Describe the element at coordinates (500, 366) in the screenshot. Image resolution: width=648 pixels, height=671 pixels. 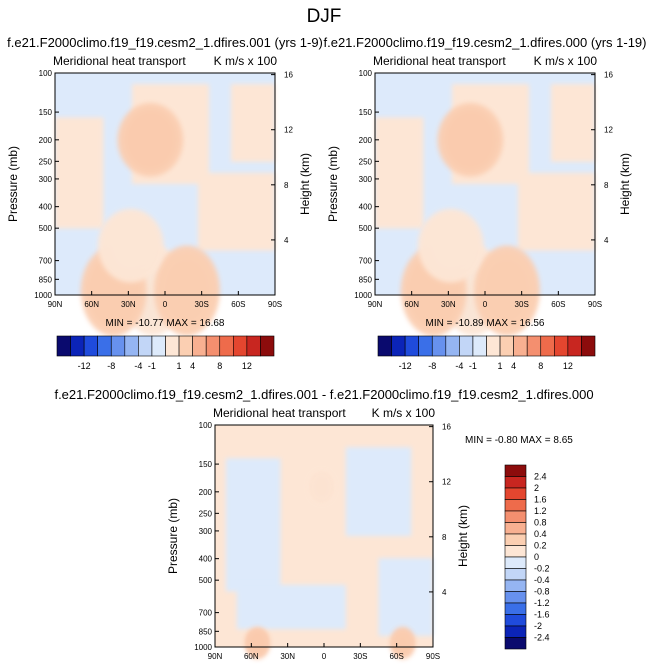
I see `colorbar-label: 1` at that location.